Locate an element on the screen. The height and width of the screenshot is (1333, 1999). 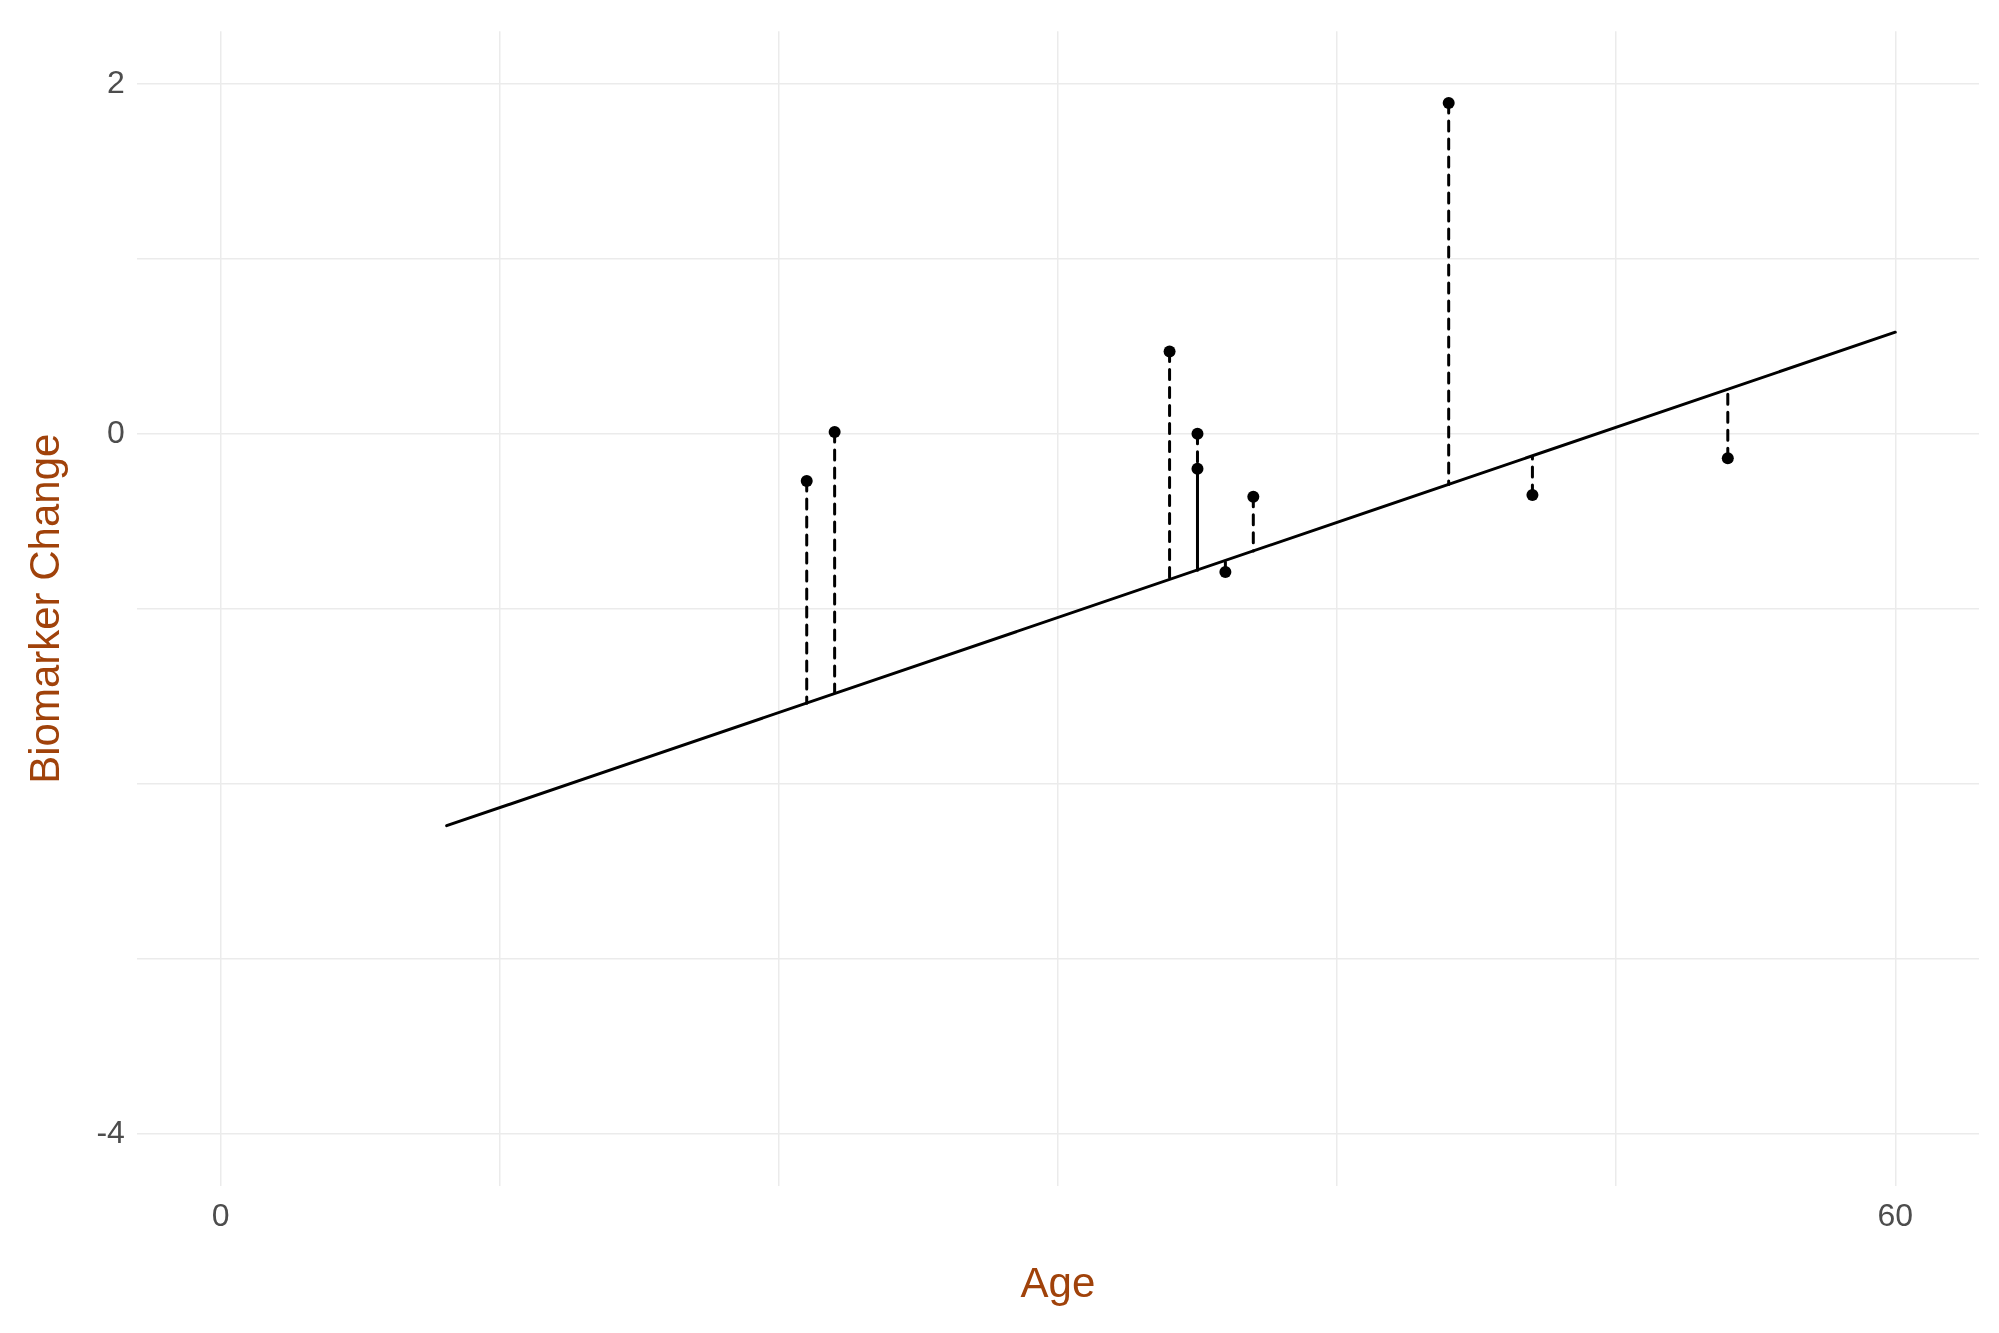
y-axis-title: Biomarker Change is located at coordinates (44, 608).